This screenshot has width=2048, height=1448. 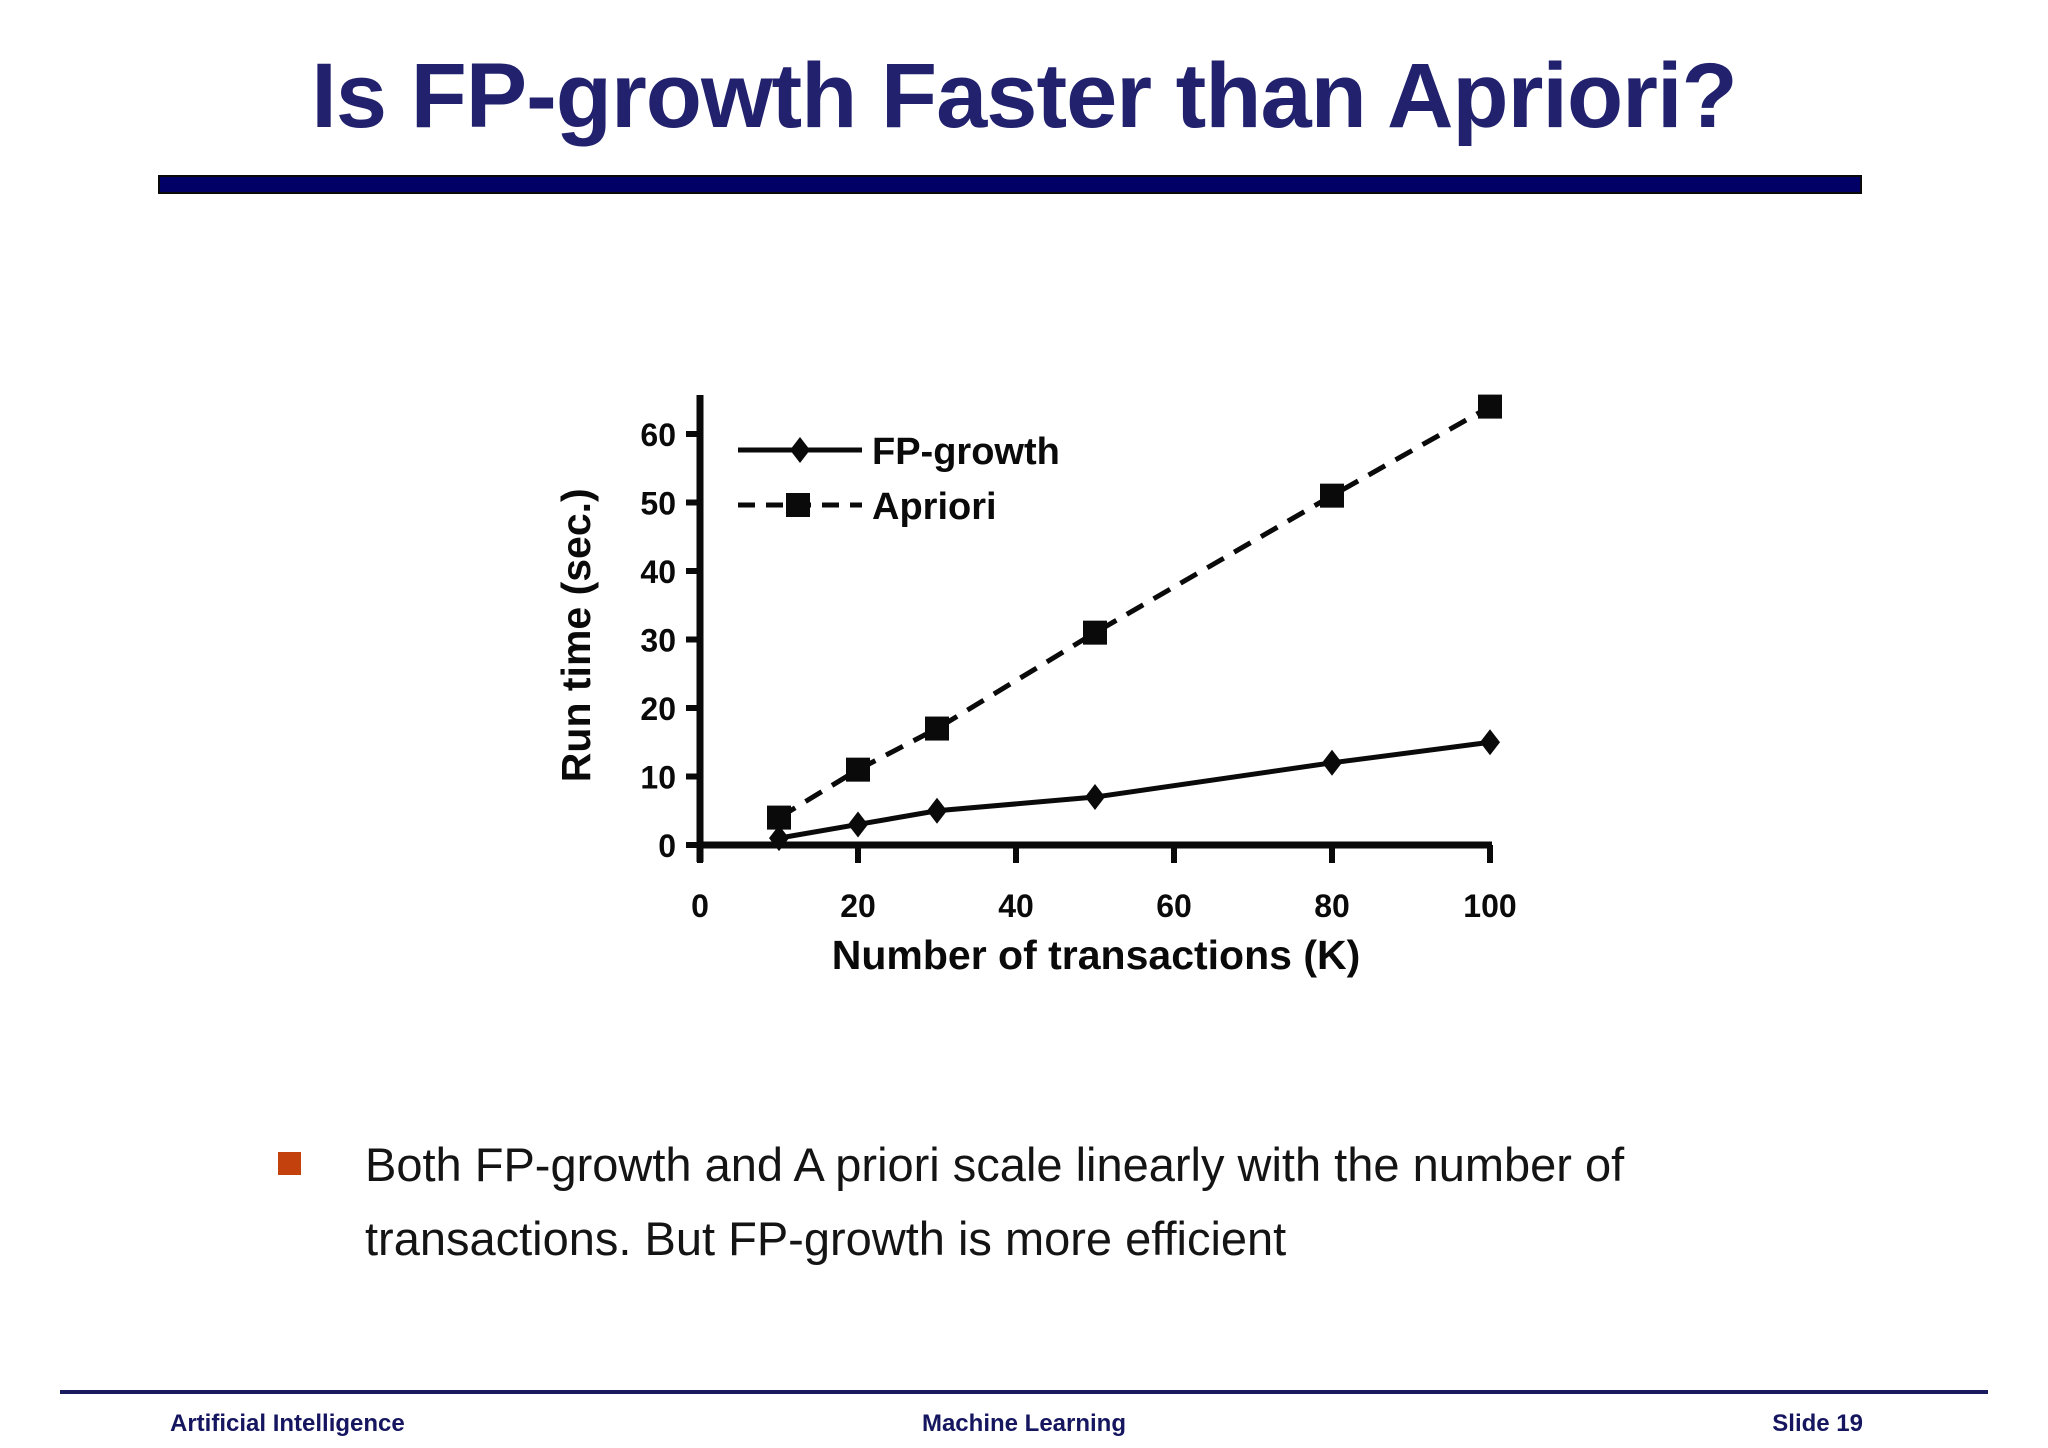 What do you see at coordinates (658, 504) in the screenshot?
I see `y-axis-tick-label: 50` at bounding box center [658, 504].